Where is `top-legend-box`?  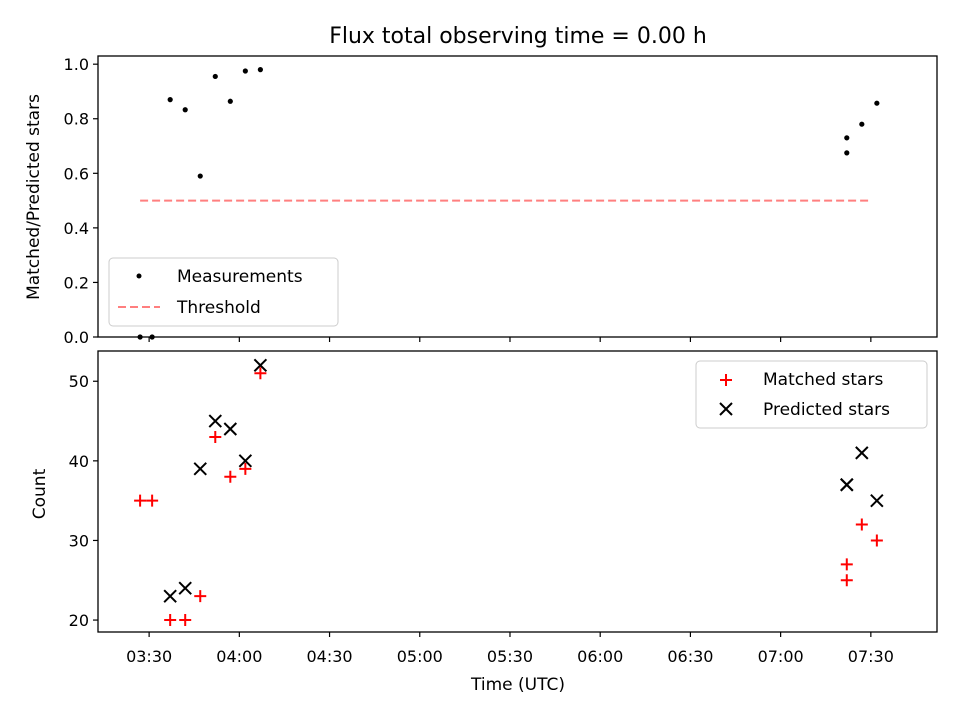
top-legend-box is located at coordinates (223, 292).